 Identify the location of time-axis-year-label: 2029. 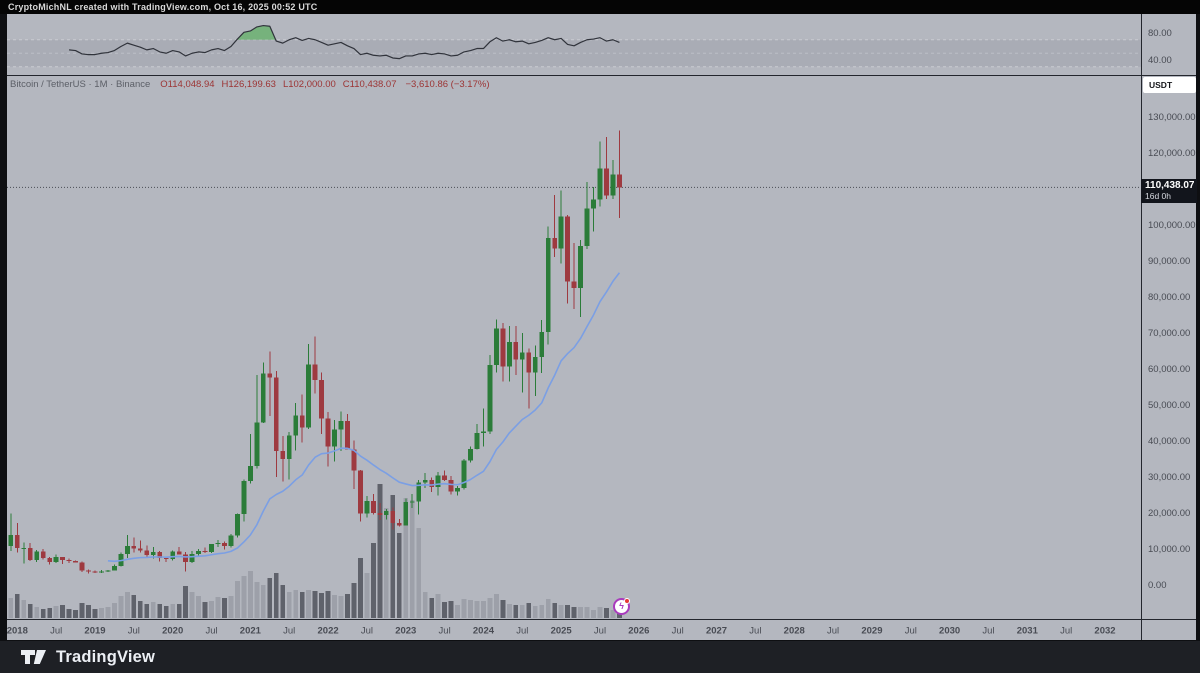
(871, 631).